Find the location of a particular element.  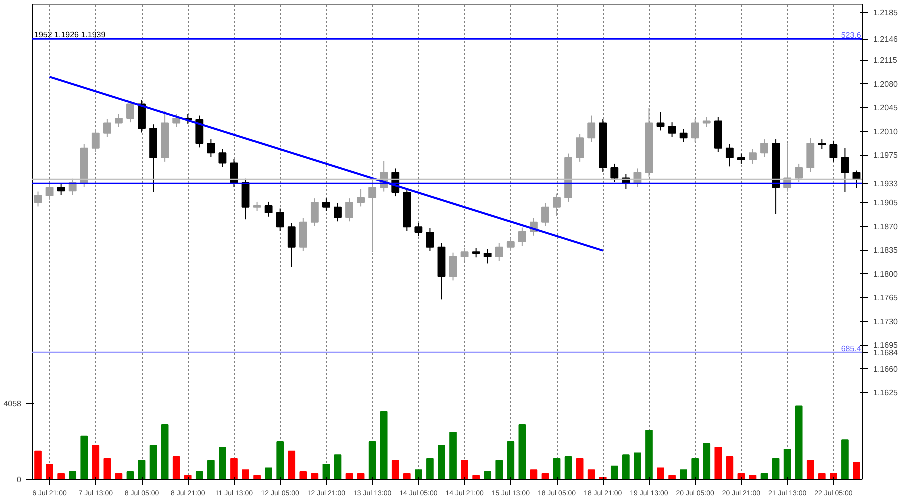

y-tick-label: 1.2146 is located at coordinates (886, 39).